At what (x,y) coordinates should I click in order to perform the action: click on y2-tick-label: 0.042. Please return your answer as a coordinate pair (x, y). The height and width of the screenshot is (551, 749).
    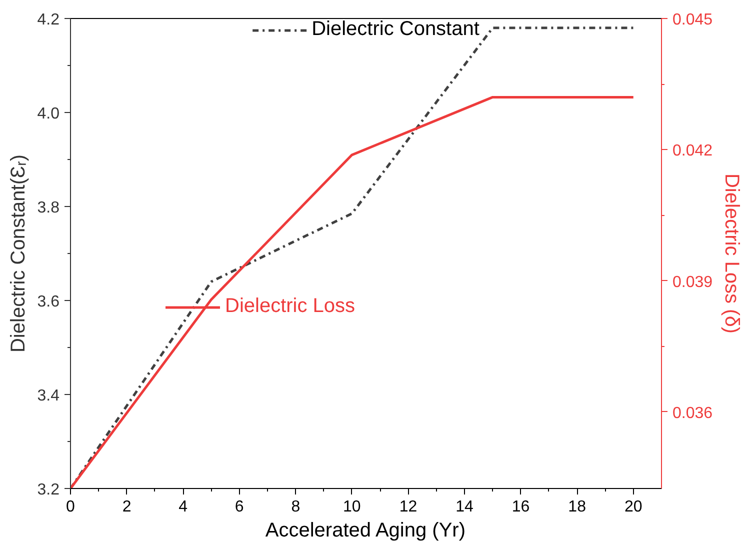
    Looking at the image, I should click on (692, 151).